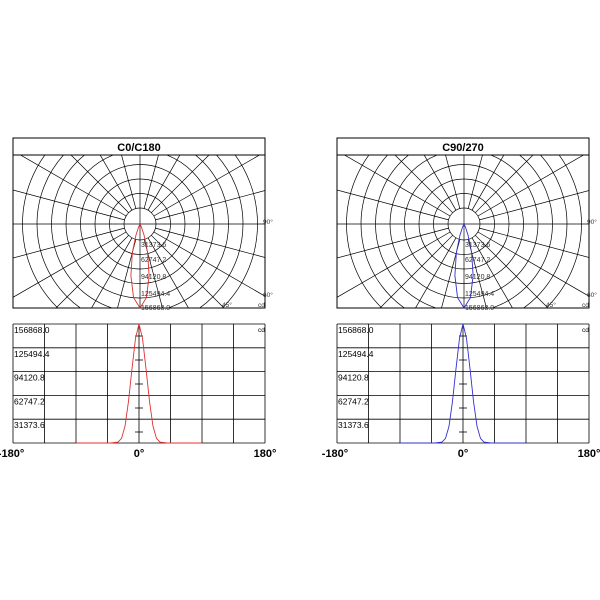 The width and height of the screenshot is (600, 600). What do you see at coordinates (138, 148) in the screenshot?
I see `chart-title: C0/C180` at bounding box center [138, 148].